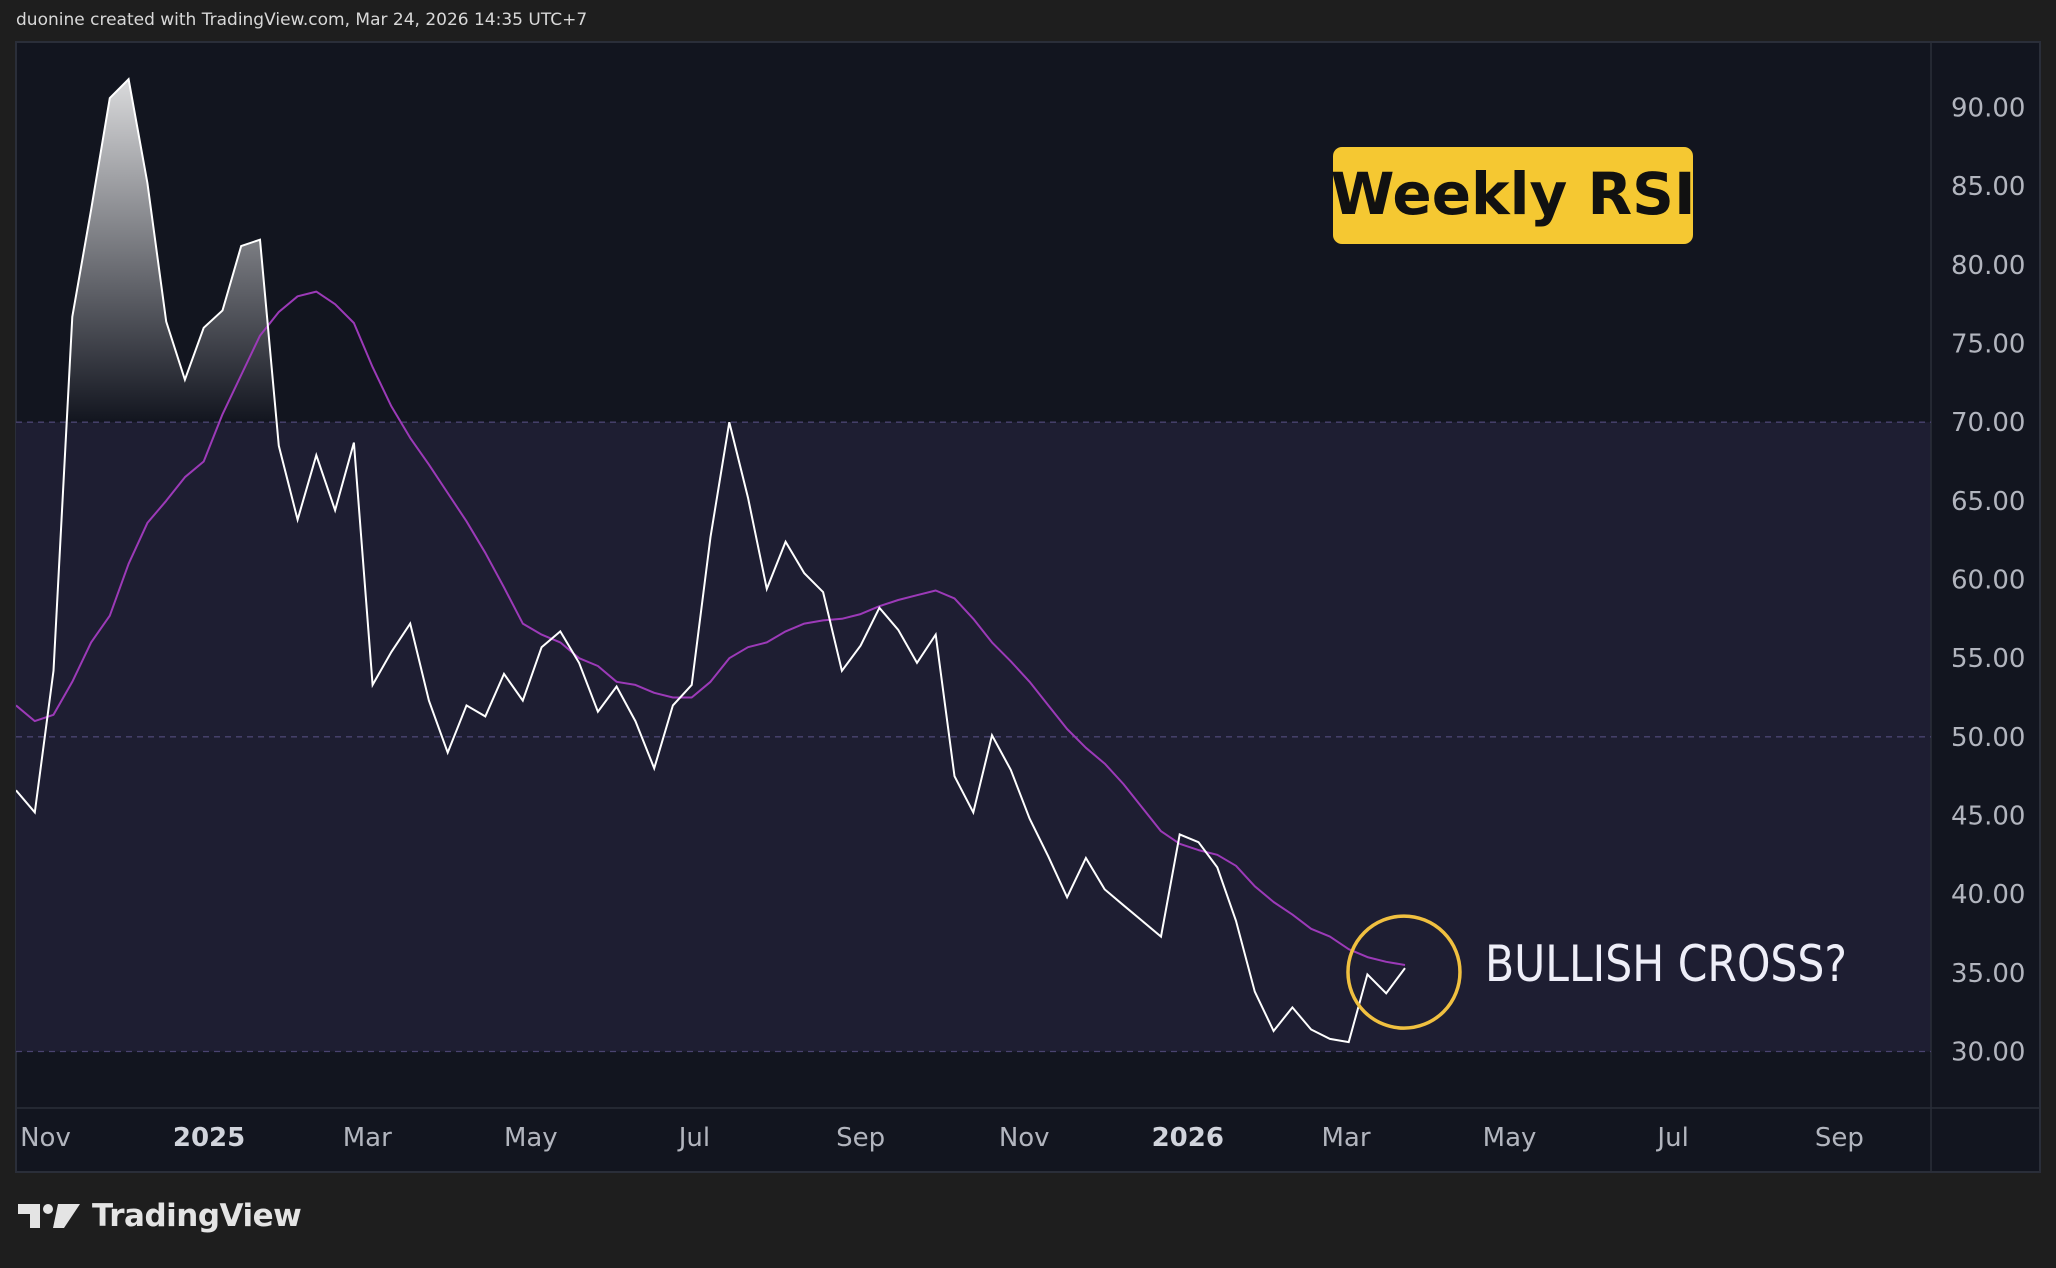 The height and width of the screenshot is (1268, 2056). What do you see at coordinates (1988, 187) in the screenshot?
I see `y-tick-label: 85.00` at bounding box center [1988, 187].